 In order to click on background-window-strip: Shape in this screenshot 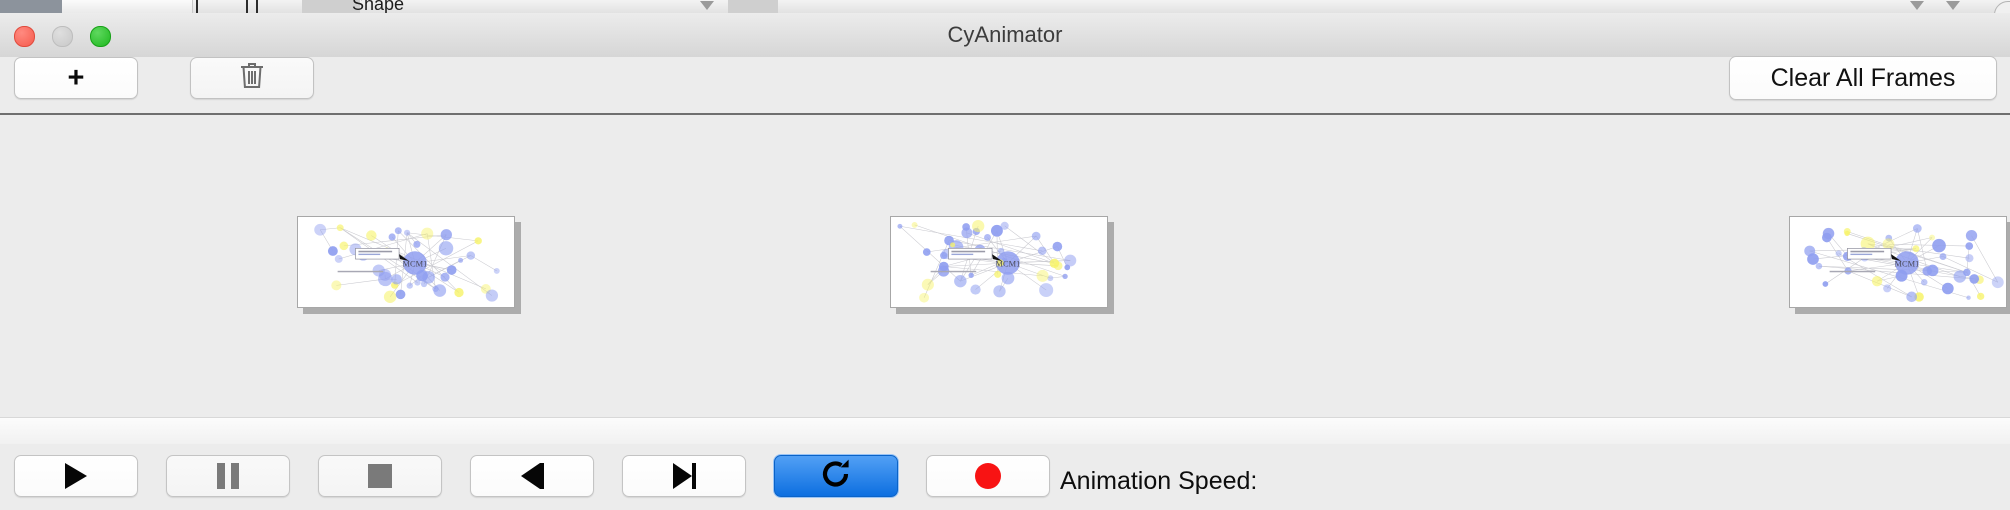, I will do `click(1005, 7)`.